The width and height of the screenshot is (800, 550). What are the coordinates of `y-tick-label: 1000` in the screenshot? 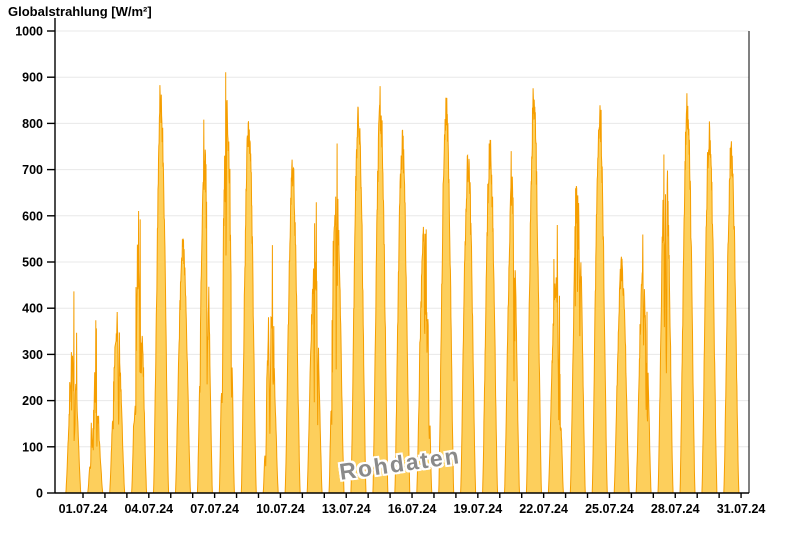 It's located at (29, 32).